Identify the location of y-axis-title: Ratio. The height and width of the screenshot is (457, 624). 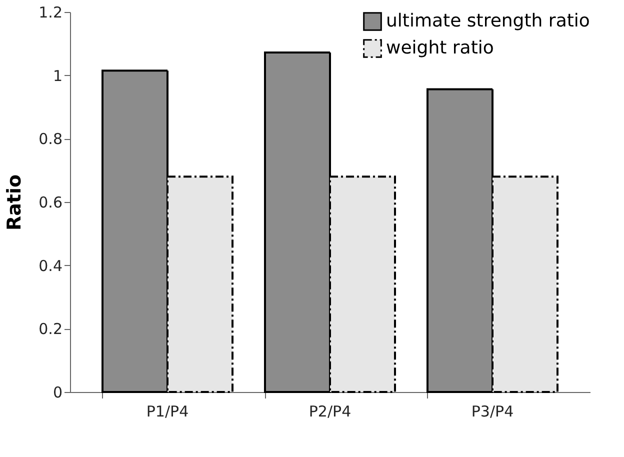
(15, 202).